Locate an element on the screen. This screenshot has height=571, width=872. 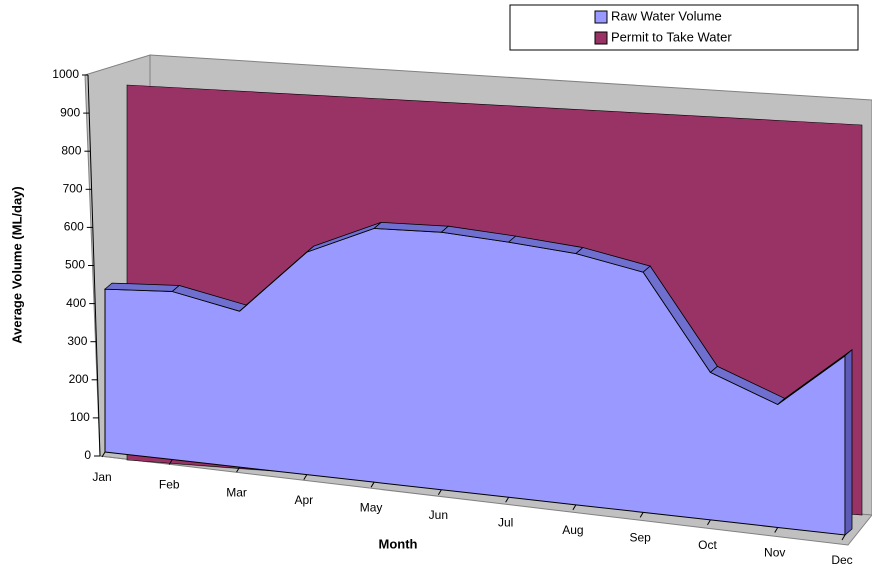
y-tick-label: 1000 is located at coordinates (65, 74).